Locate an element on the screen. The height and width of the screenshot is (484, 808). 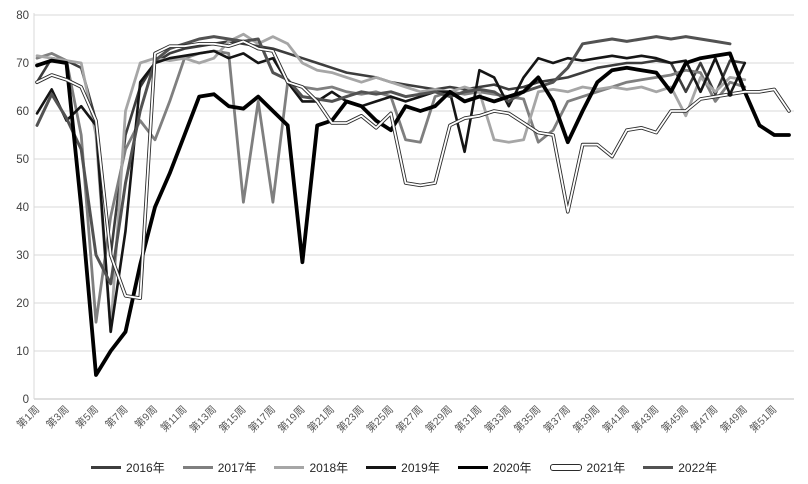
x-tick-label: 第29周 is located at coordinates (439, 419).